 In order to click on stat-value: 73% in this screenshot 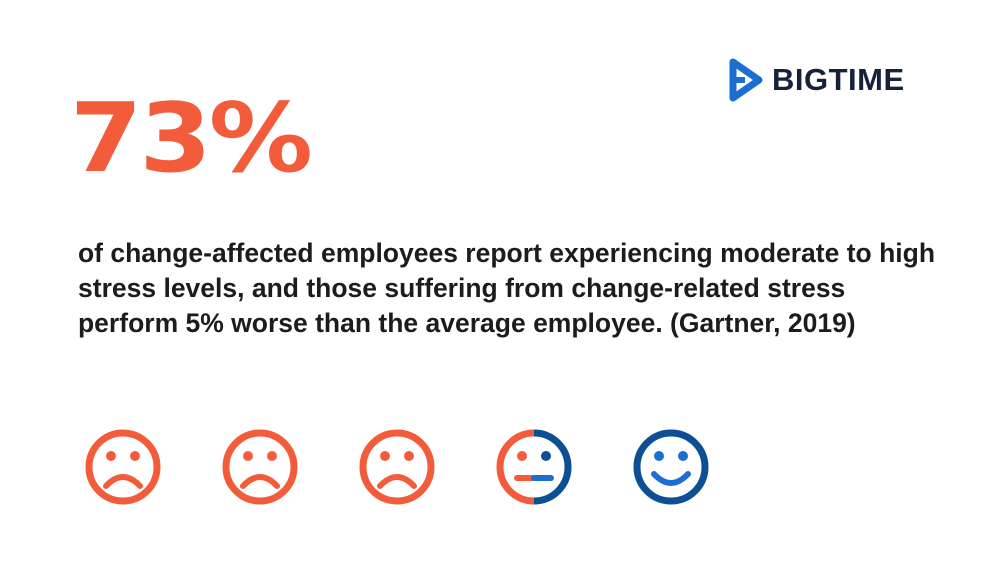, I will do `click(191, 137)`.